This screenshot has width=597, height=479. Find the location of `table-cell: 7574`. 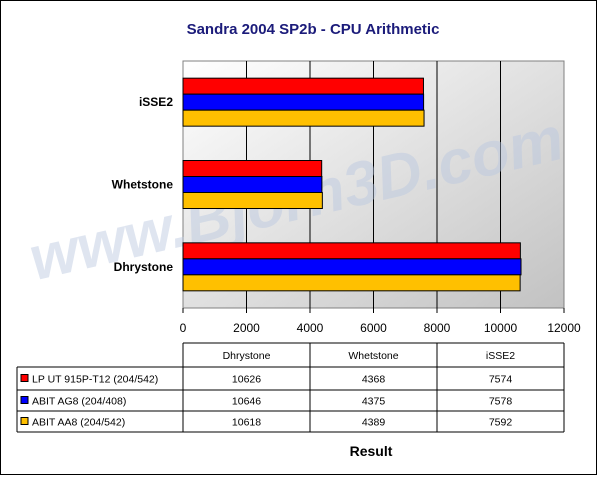

table-cell: 7574 is located at coordinates (501, 380).